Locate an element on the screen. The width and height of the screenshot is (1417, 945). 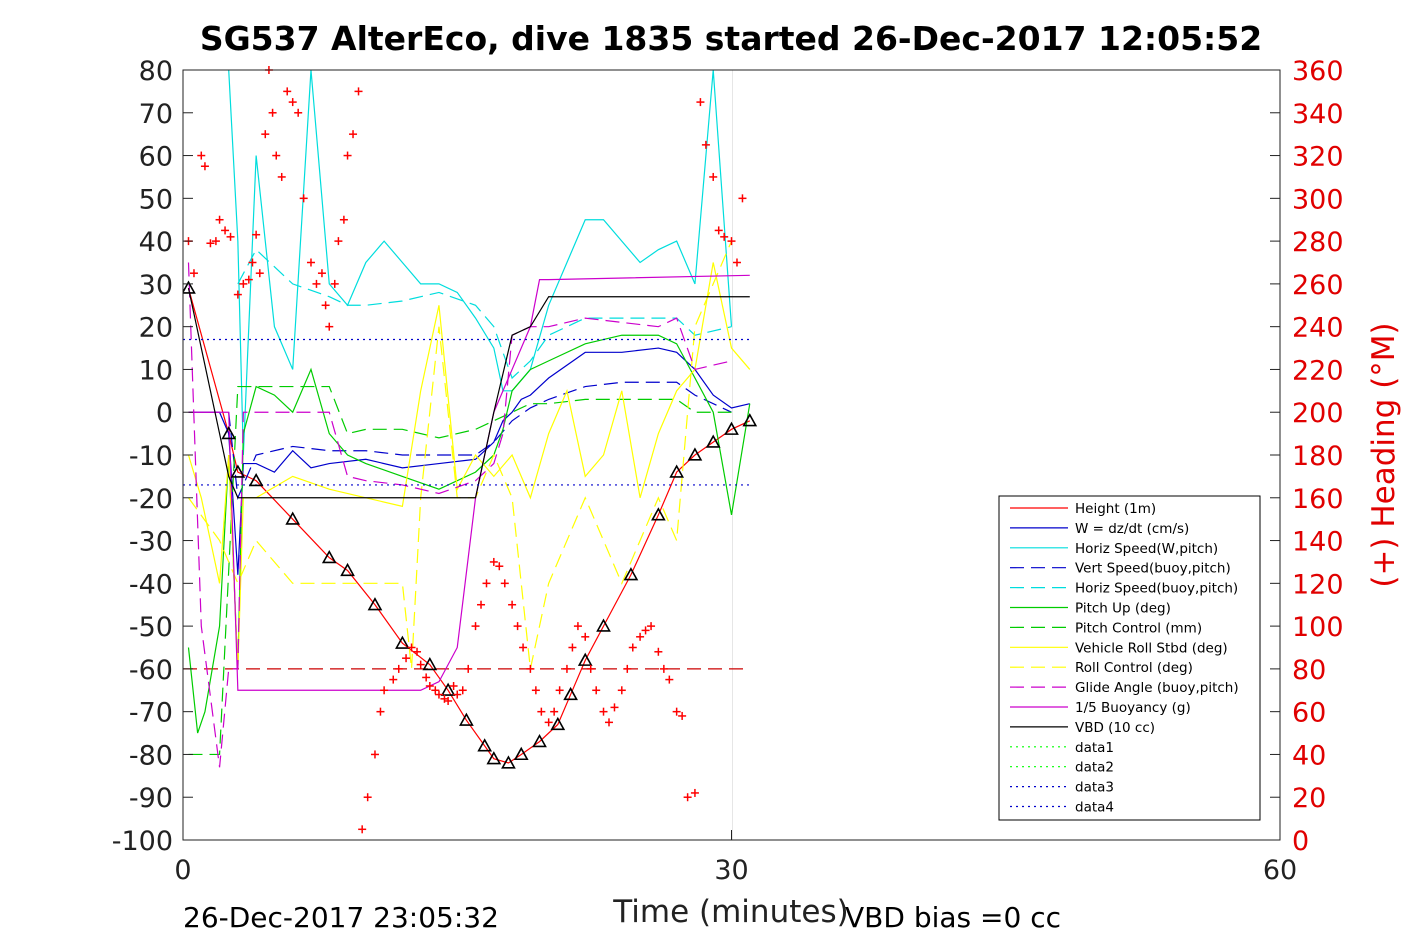
left-tick-label: -10 is located at coordinates (151, 456).